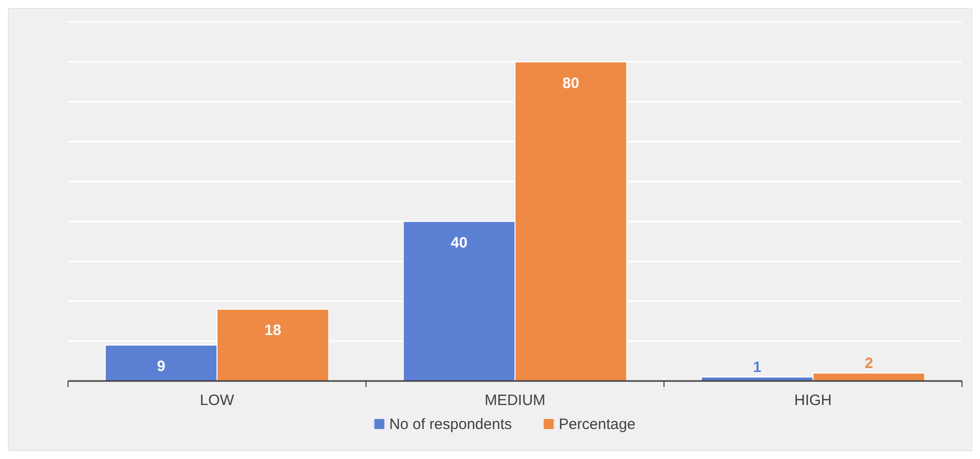 The height and width of the screenshot is (459, 980). Describe the element at coordinates (869, 363) in the screenshot. I see `data-label: 2` at that location.